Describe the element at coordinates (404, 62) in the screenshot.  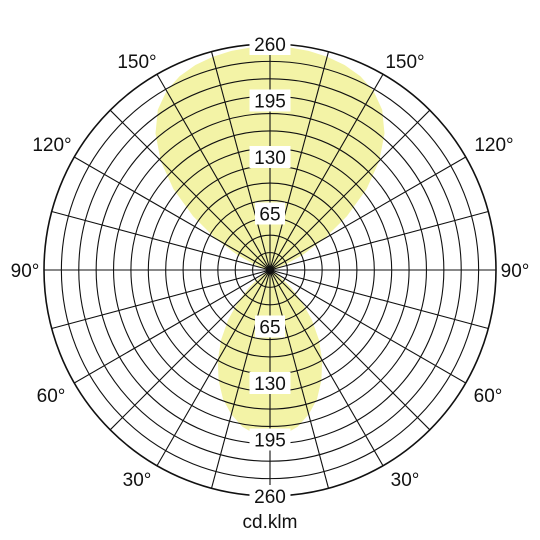
I see `angle-label-150-right: 150°` at that location.